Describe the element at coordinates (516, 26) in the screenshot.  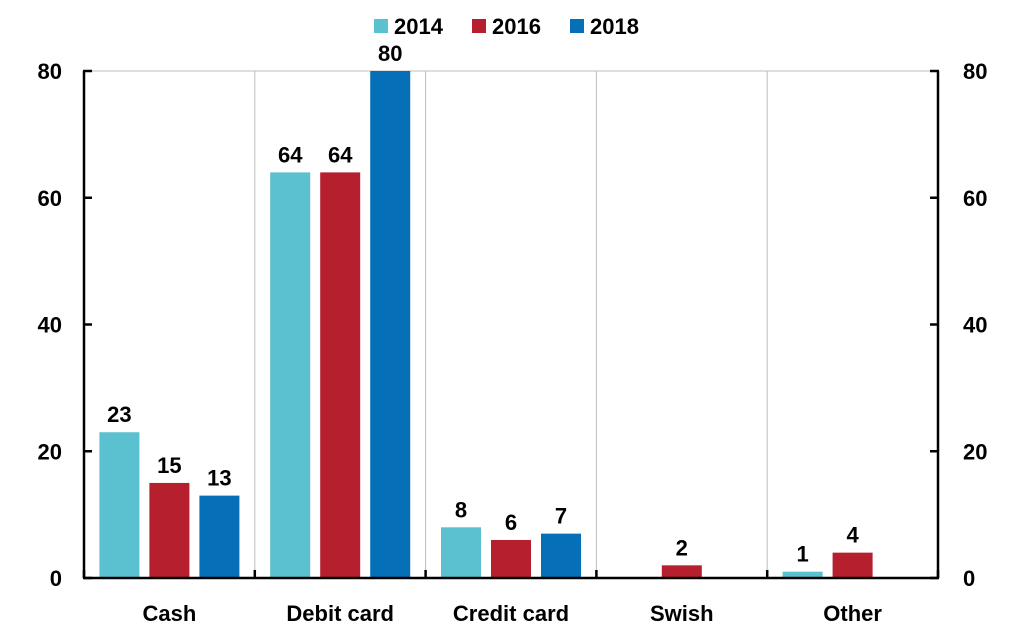
I see `legend-label-2016: 2016` at that location.